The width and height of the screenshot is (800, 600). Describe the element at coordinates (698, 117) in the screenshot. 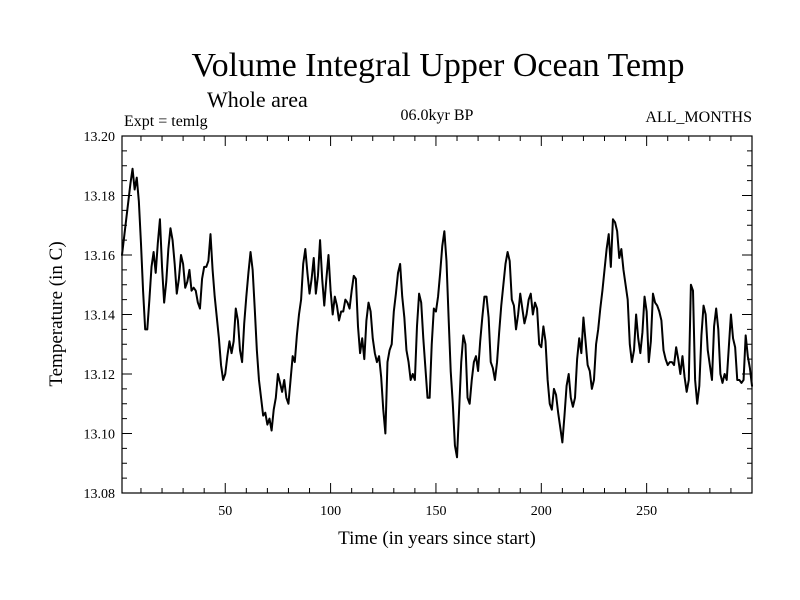

I see `months-label: ALL_MONTHS` at that location.